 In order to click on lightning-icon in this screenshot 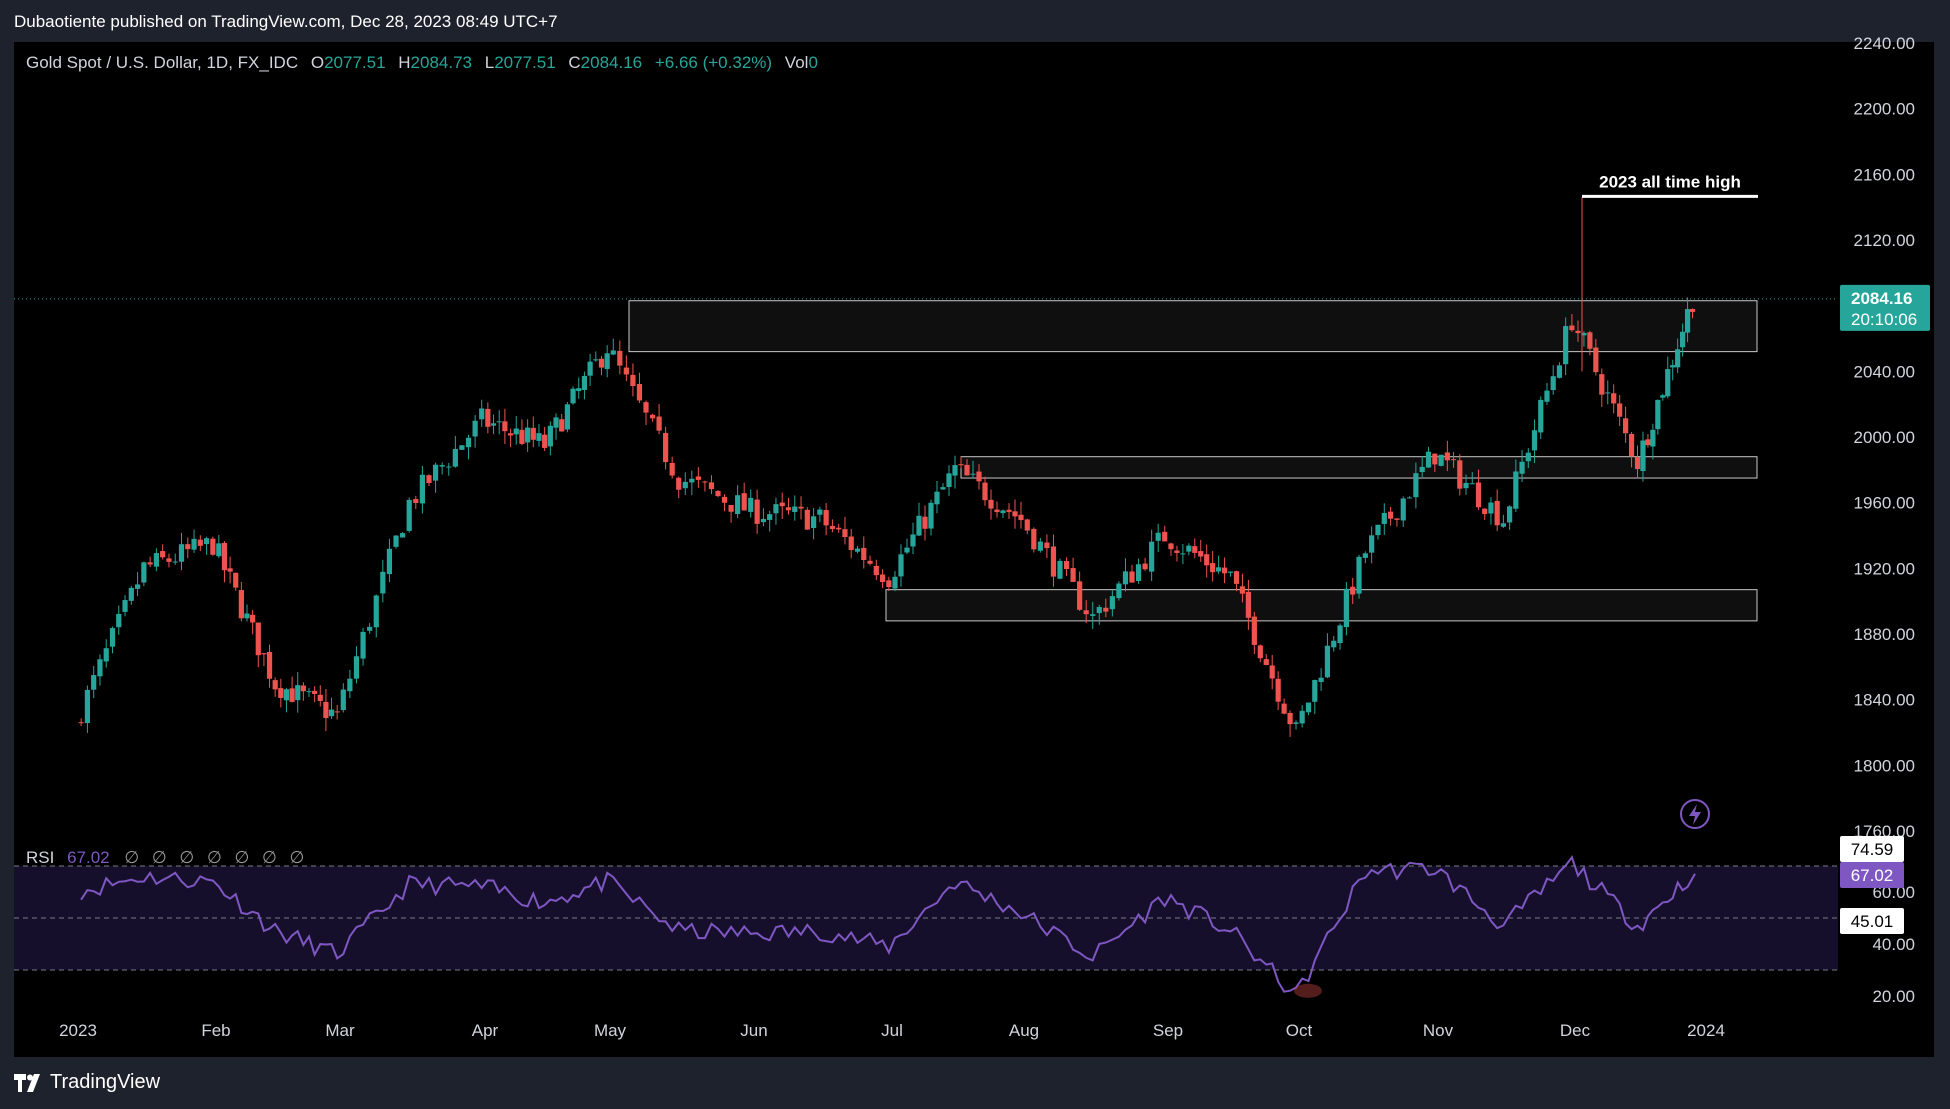, I will do `click(1695, 814)`.